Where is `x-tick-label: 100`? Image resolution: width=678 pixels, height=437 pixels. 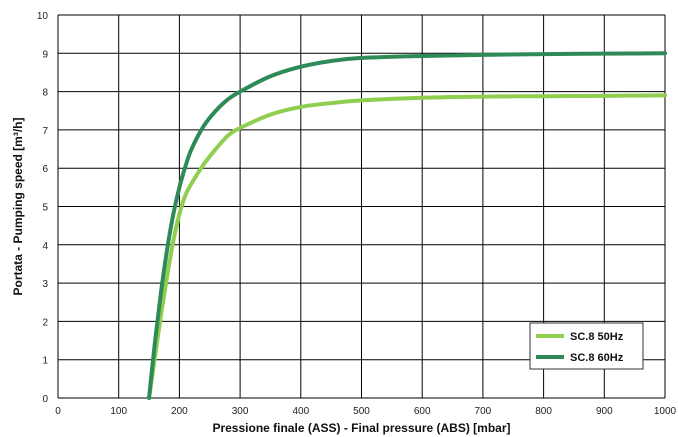
x-tick-label: 100 is located at coordinates (118, 411).